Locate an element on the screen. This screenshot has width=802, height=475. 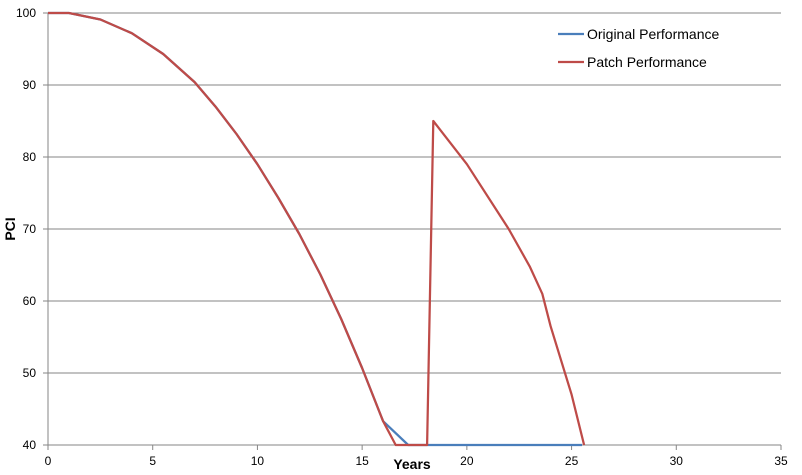
y-tick-label-70: 70 is located at coordinates (30, 229).